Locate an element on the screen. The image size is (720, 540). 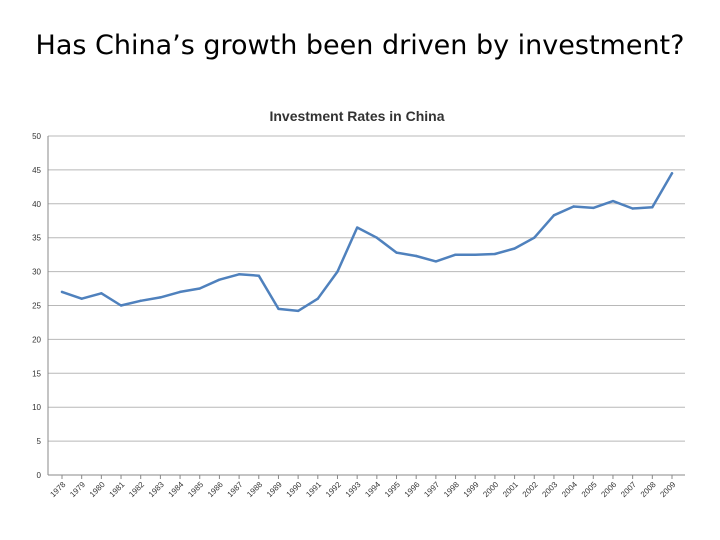
x-tick-label: 1980 is located at coordinates (97, 489).